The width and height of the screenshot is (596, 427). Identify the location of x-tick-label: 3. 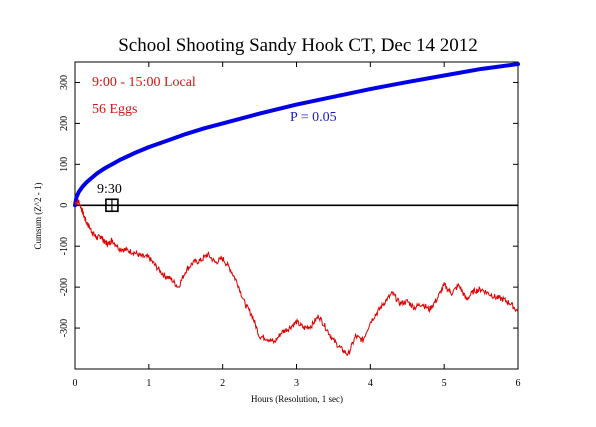
(296, 383).